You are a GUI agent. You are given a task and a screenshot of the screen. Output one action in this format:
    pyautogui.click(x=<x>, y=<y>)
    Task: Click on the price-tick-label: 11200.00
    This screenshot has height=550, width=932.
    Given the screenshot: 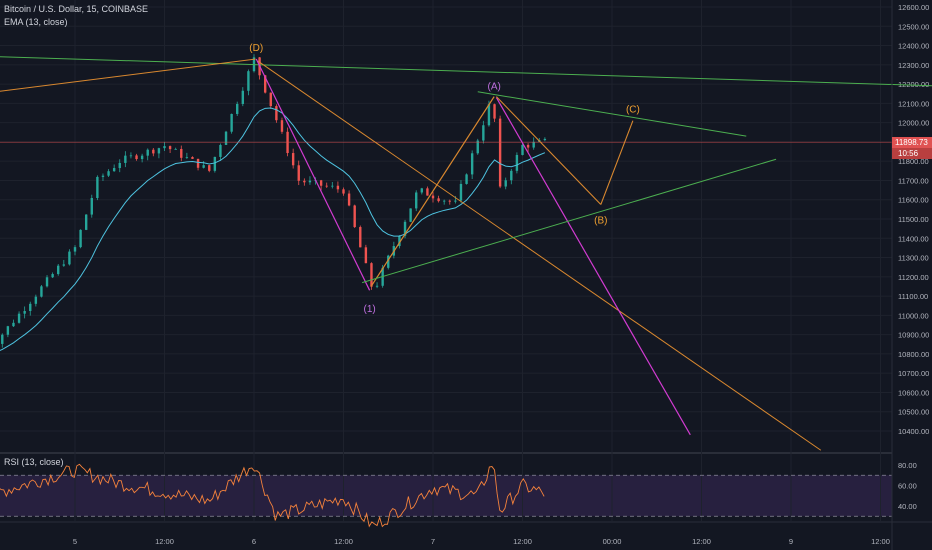 What is the action you would take?
    pyautogui.click(x=913, y=277)
    